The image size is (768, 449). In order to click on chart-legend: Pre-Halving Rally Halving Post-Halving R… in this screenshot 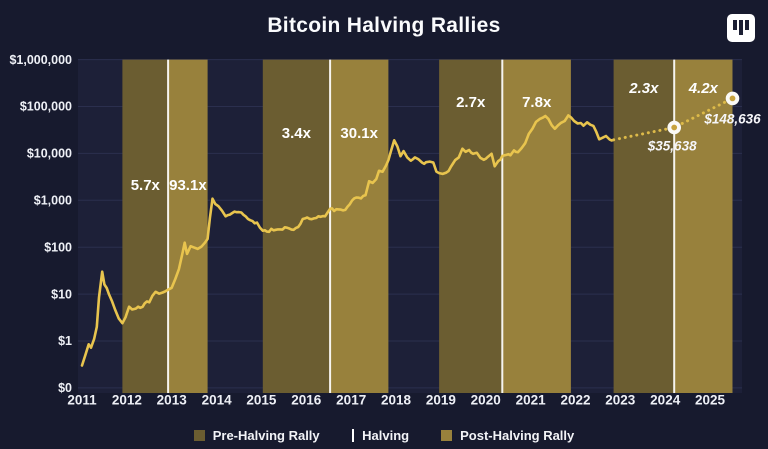, I will do `click(384, 435)`.